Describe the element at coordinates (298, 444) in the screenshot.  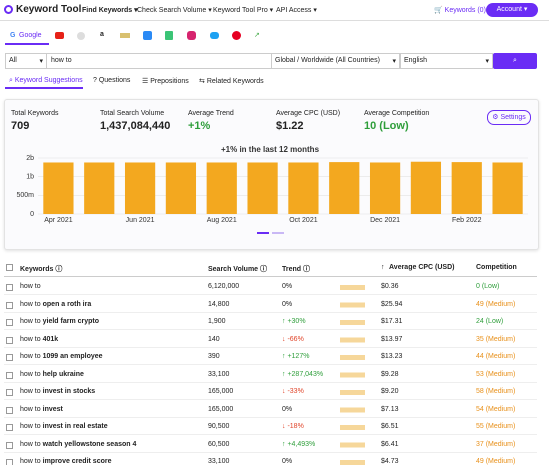
I see `trend: ↑ +4,493%` at that location.